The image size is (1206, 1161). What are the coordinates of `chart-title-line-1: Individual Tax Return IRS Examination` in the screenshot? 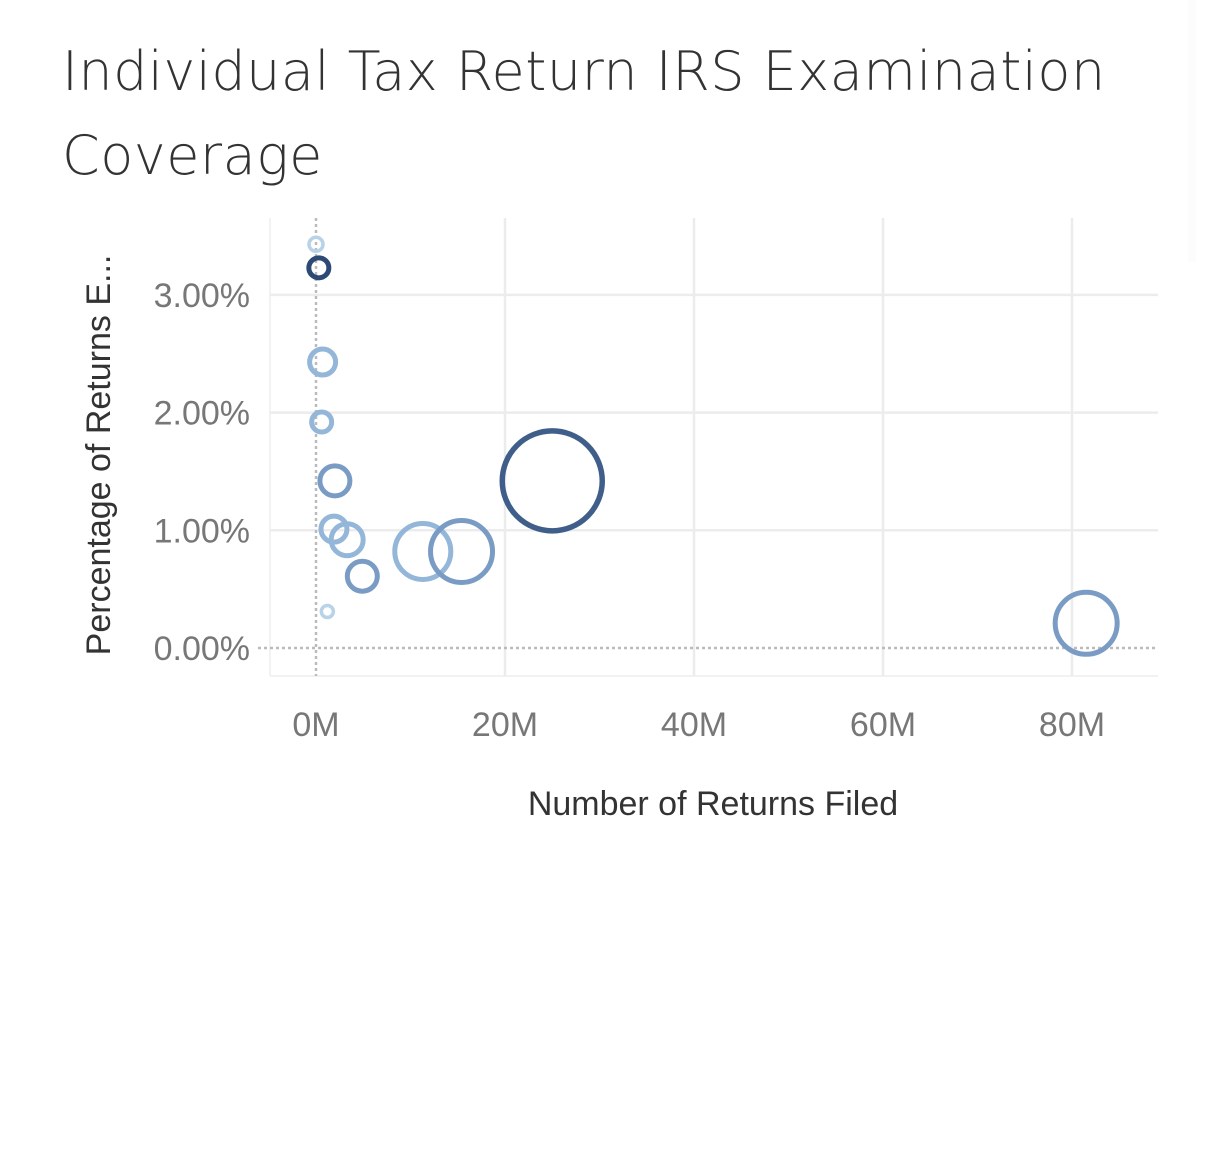 It's located at (584, 71).